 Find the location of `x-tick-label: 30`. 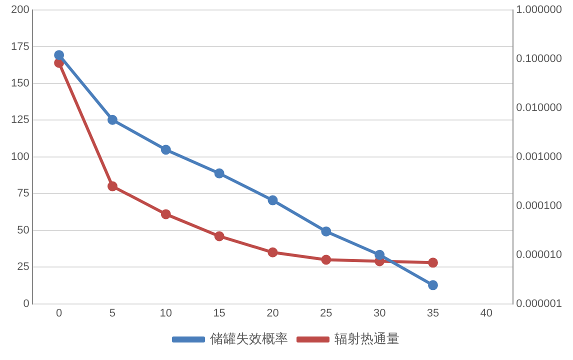

x-tick-label: 30 is located at coordinates (379, 313).